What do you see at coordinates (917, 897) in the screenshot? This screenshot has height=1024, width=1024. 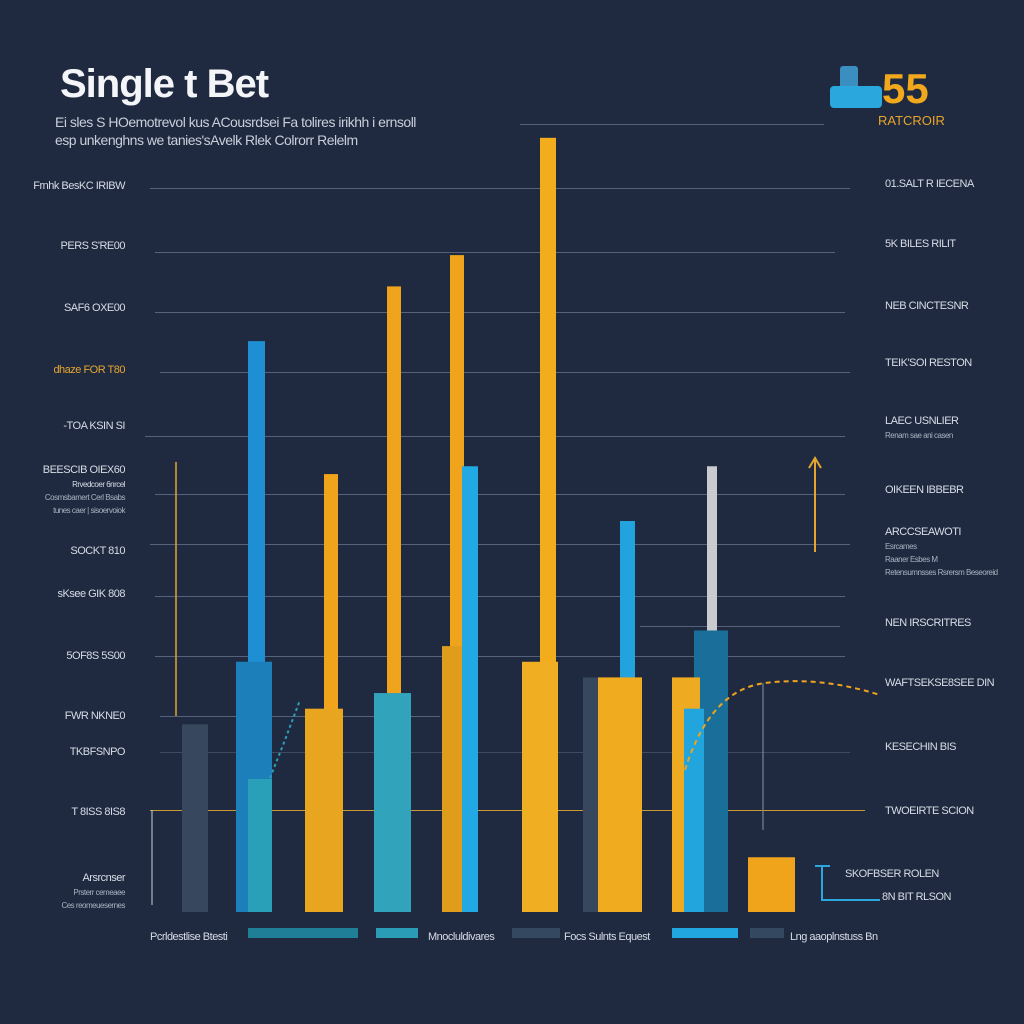 I see `right-label: 8N BIT RLSON` at bounding box center [917, 897].